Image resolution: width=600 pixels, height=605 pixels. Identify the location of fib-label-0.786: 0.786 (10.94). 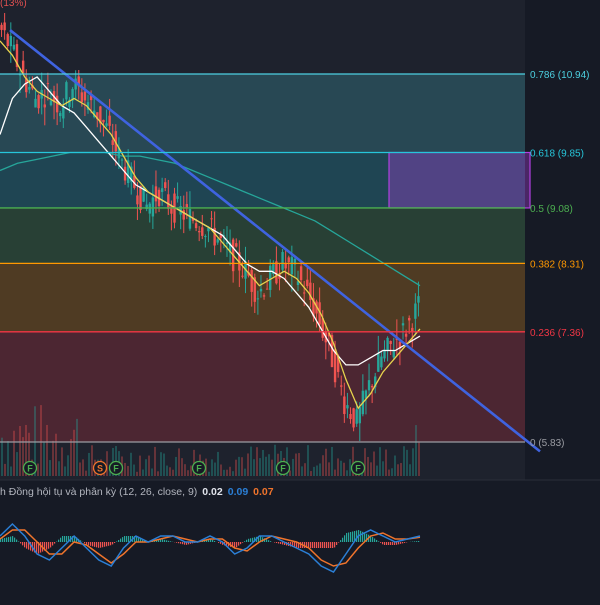
(560, 75).